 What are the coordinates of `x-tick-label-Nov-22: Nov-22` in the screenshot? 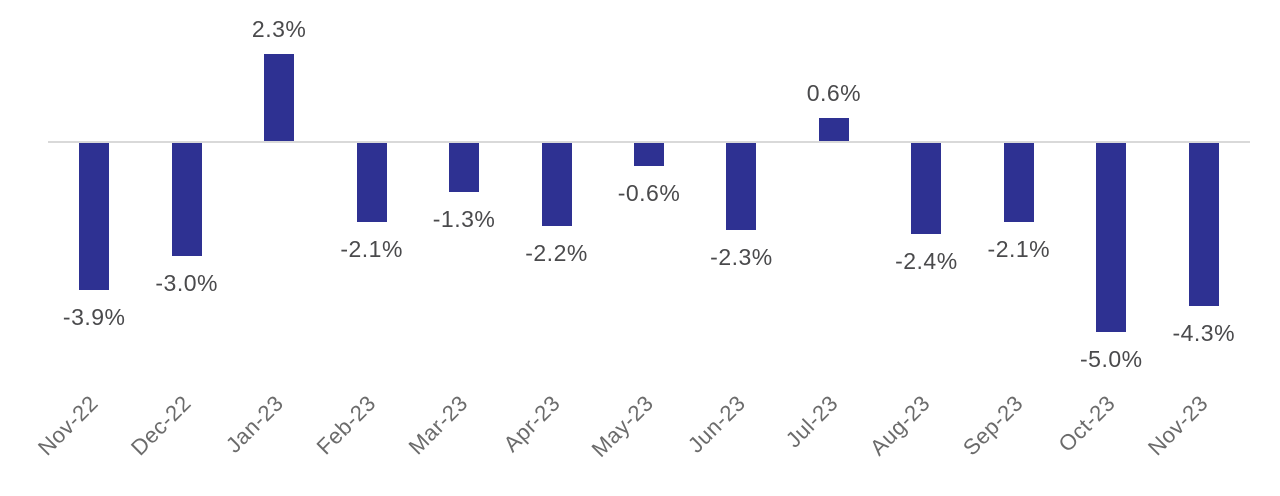 It's located at (68, 425).